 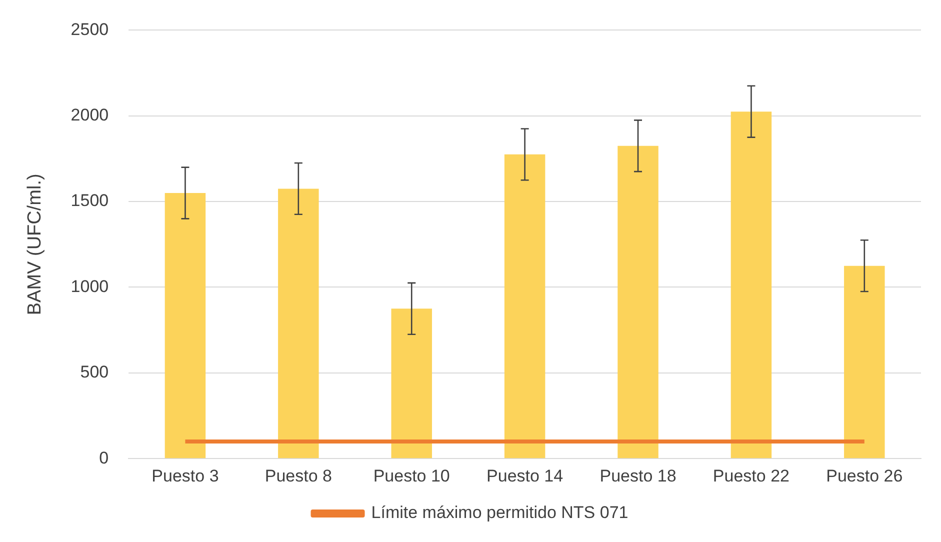 What do you see at coordinates (89, 29) in the screenshot?
I see `y-tick-label: 2500` at bounding box center [89, 29].